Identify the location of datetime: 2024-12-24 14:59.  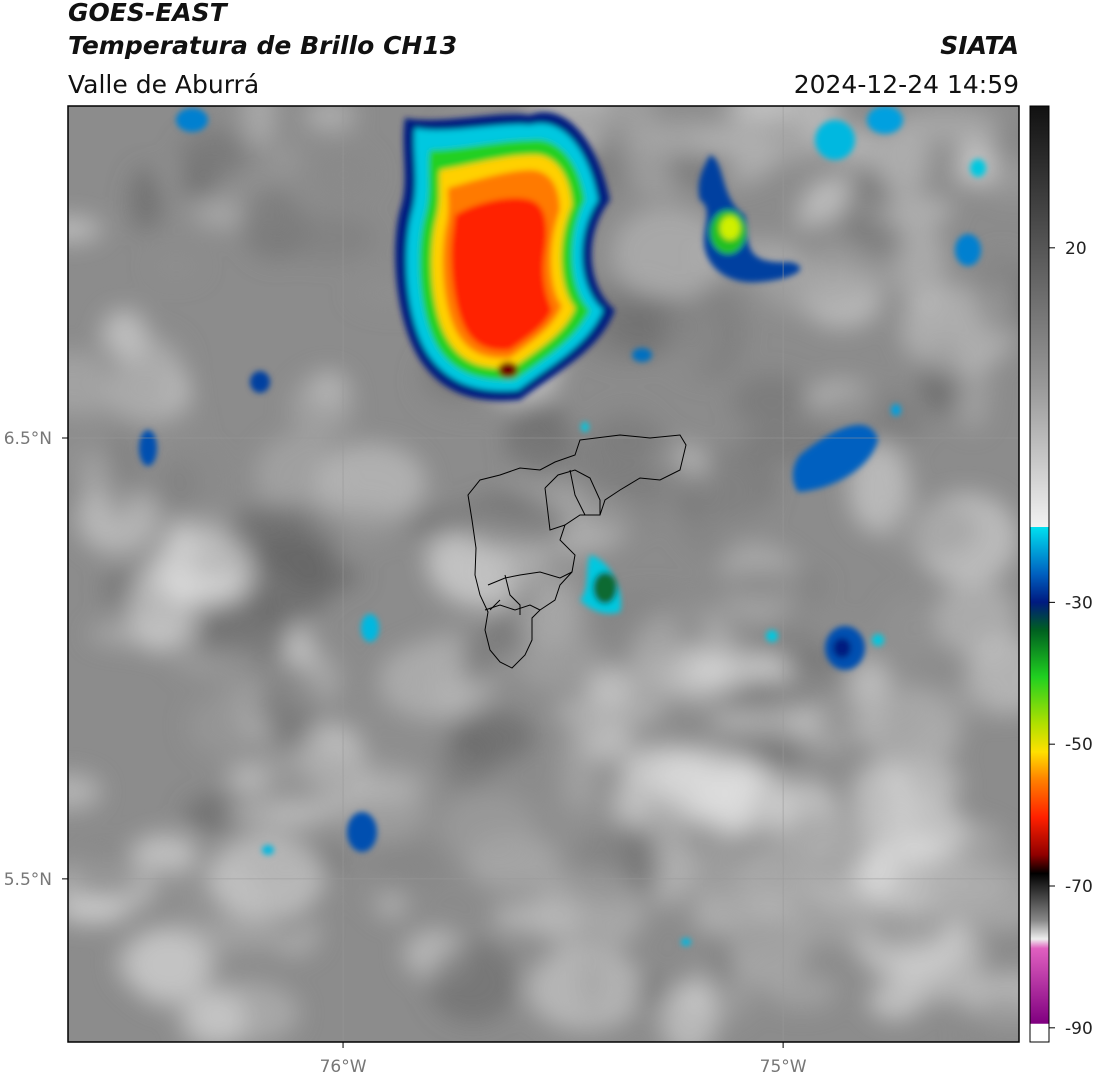
(906, 84).